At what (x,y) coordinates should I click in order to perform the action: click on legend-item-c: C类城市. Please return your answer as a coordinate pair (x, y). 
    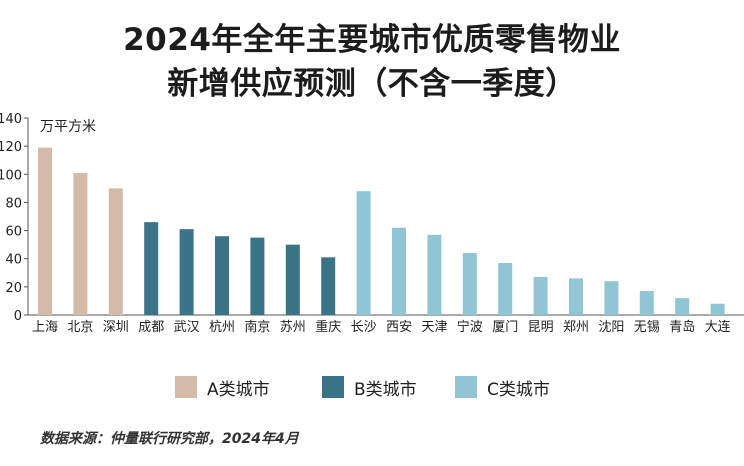
    Looking at the image, I should click on (502, 387).